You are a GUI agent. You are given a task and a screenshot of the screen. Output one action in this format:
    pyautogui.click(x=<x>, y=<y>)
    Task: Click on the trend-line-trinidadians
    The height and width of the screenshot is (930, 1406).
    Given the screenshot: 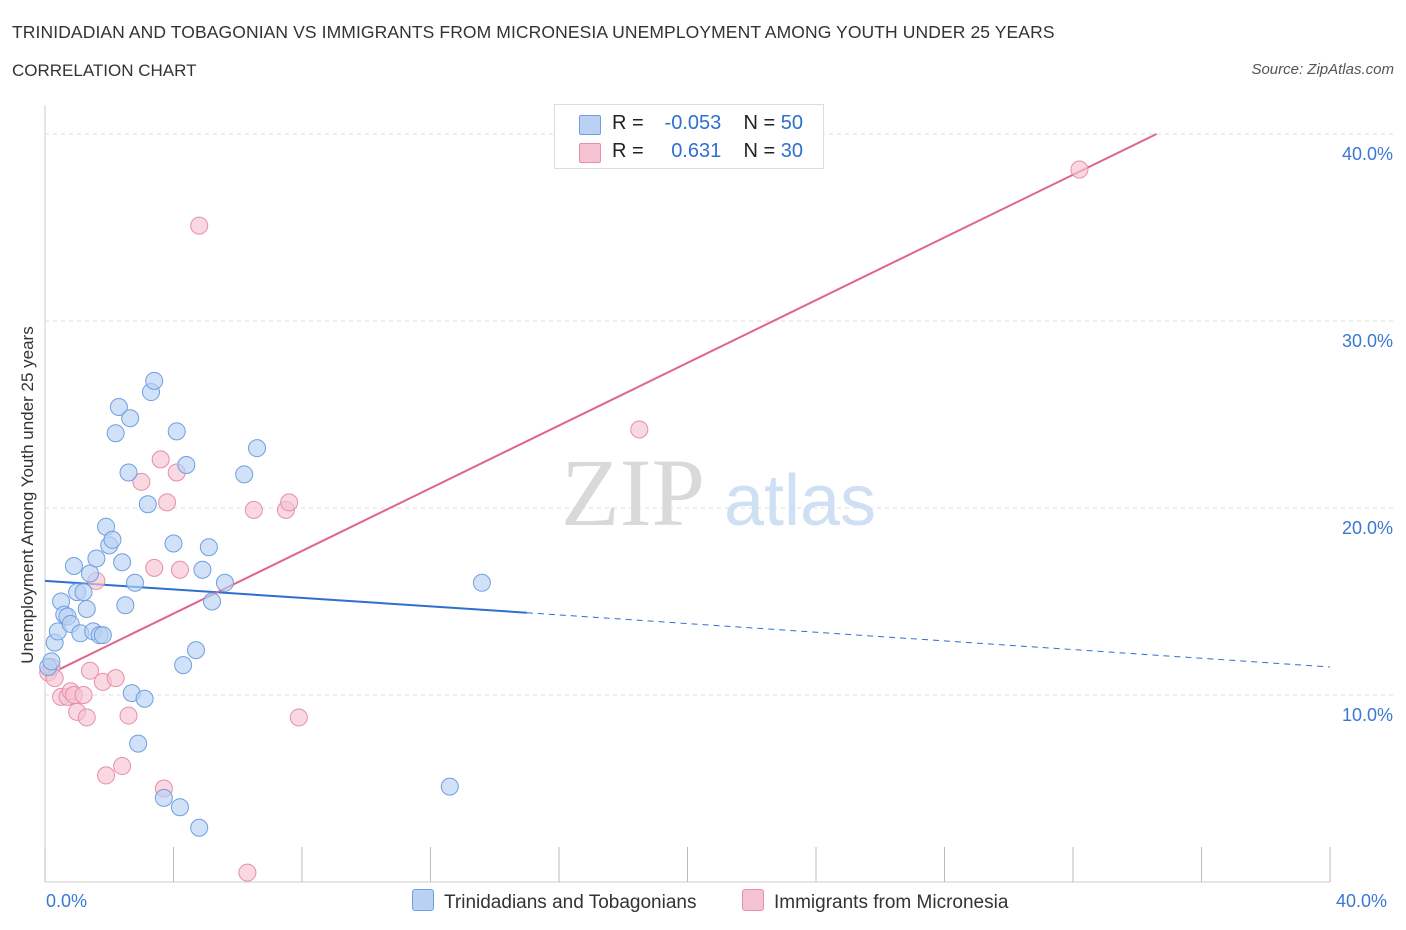 What is the action you would take?
    pyautogui.click(x=285, y=596)
    